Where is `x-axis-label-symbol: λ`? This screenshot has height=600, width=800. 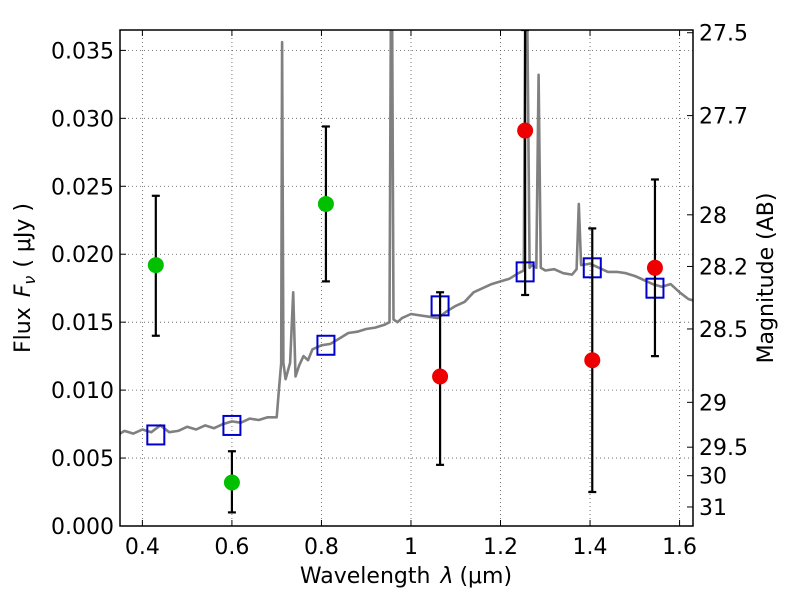
x-axis-label-symbol: λ is located at coordinates (446, 576).